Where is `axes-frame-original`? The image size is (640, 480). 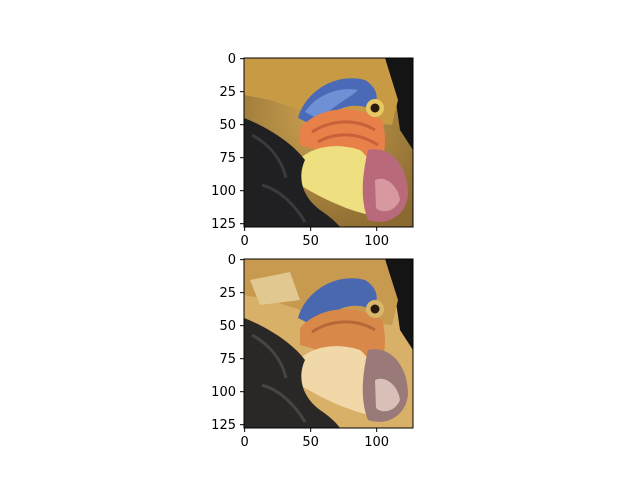
axes-frame-original is located at coordinates (328, 142).